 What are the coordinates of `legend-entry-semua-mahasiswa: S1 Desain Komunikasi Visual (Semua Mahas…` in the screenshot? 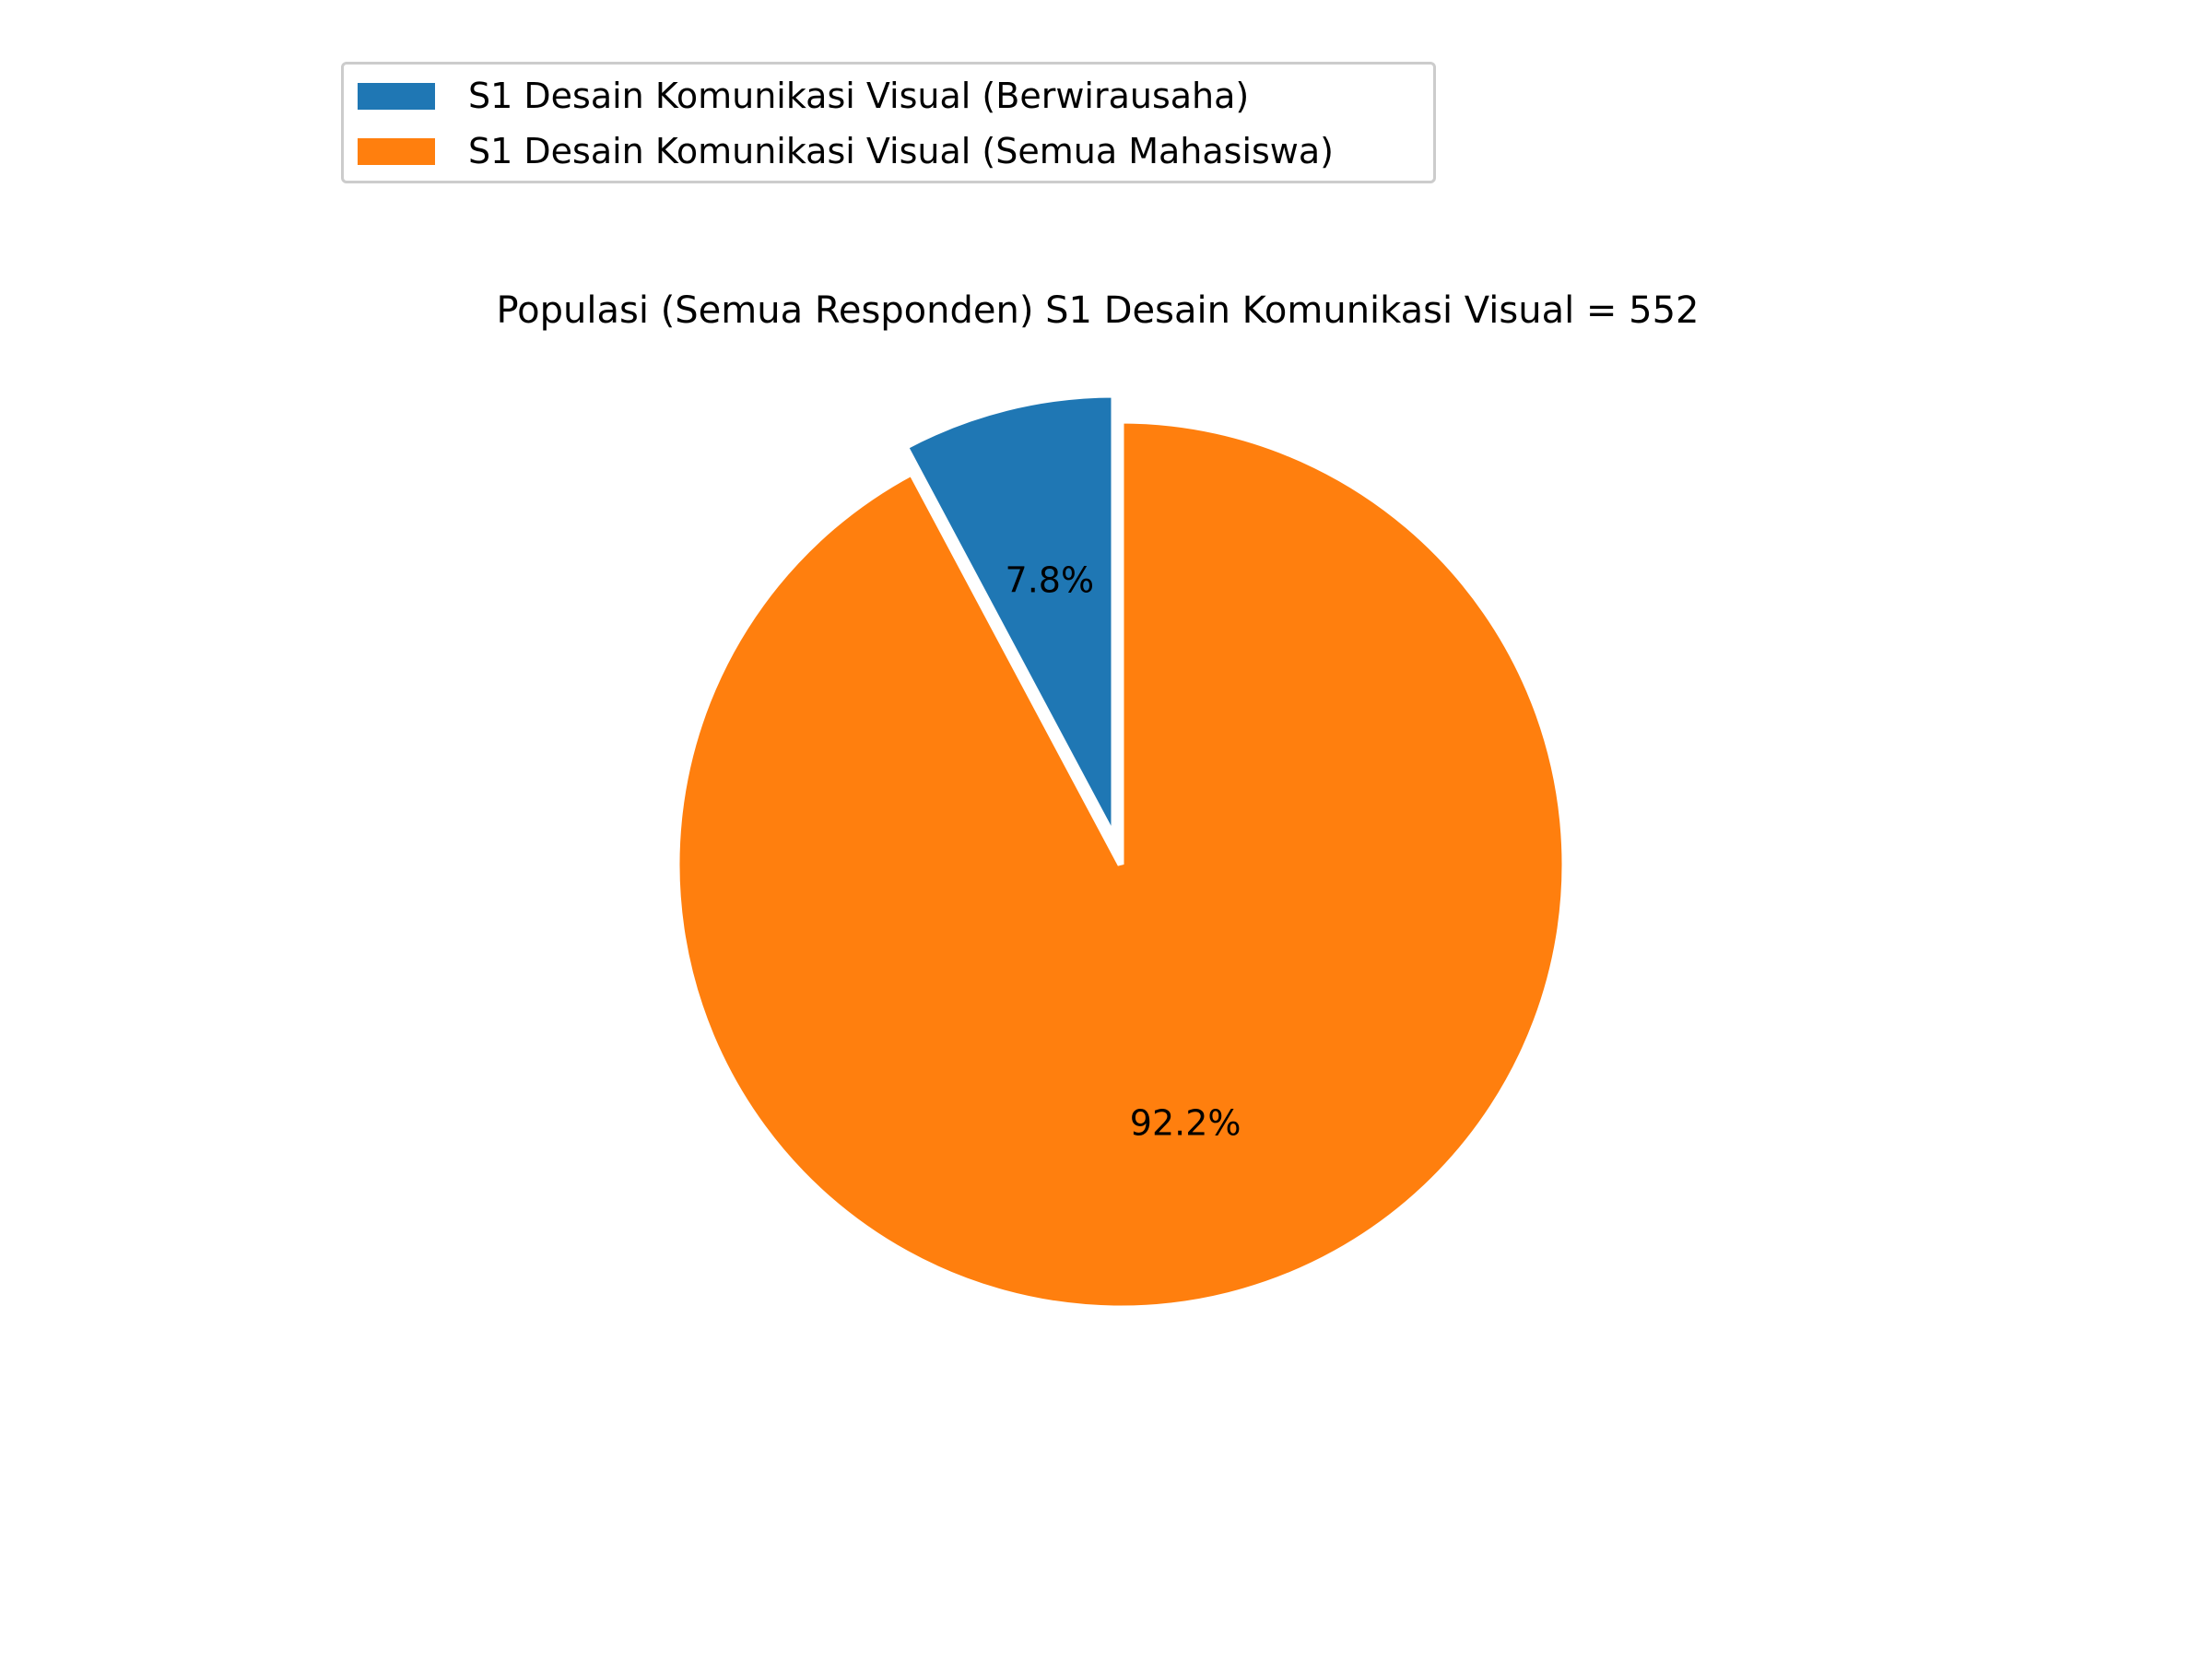 It's located at (846, 151).